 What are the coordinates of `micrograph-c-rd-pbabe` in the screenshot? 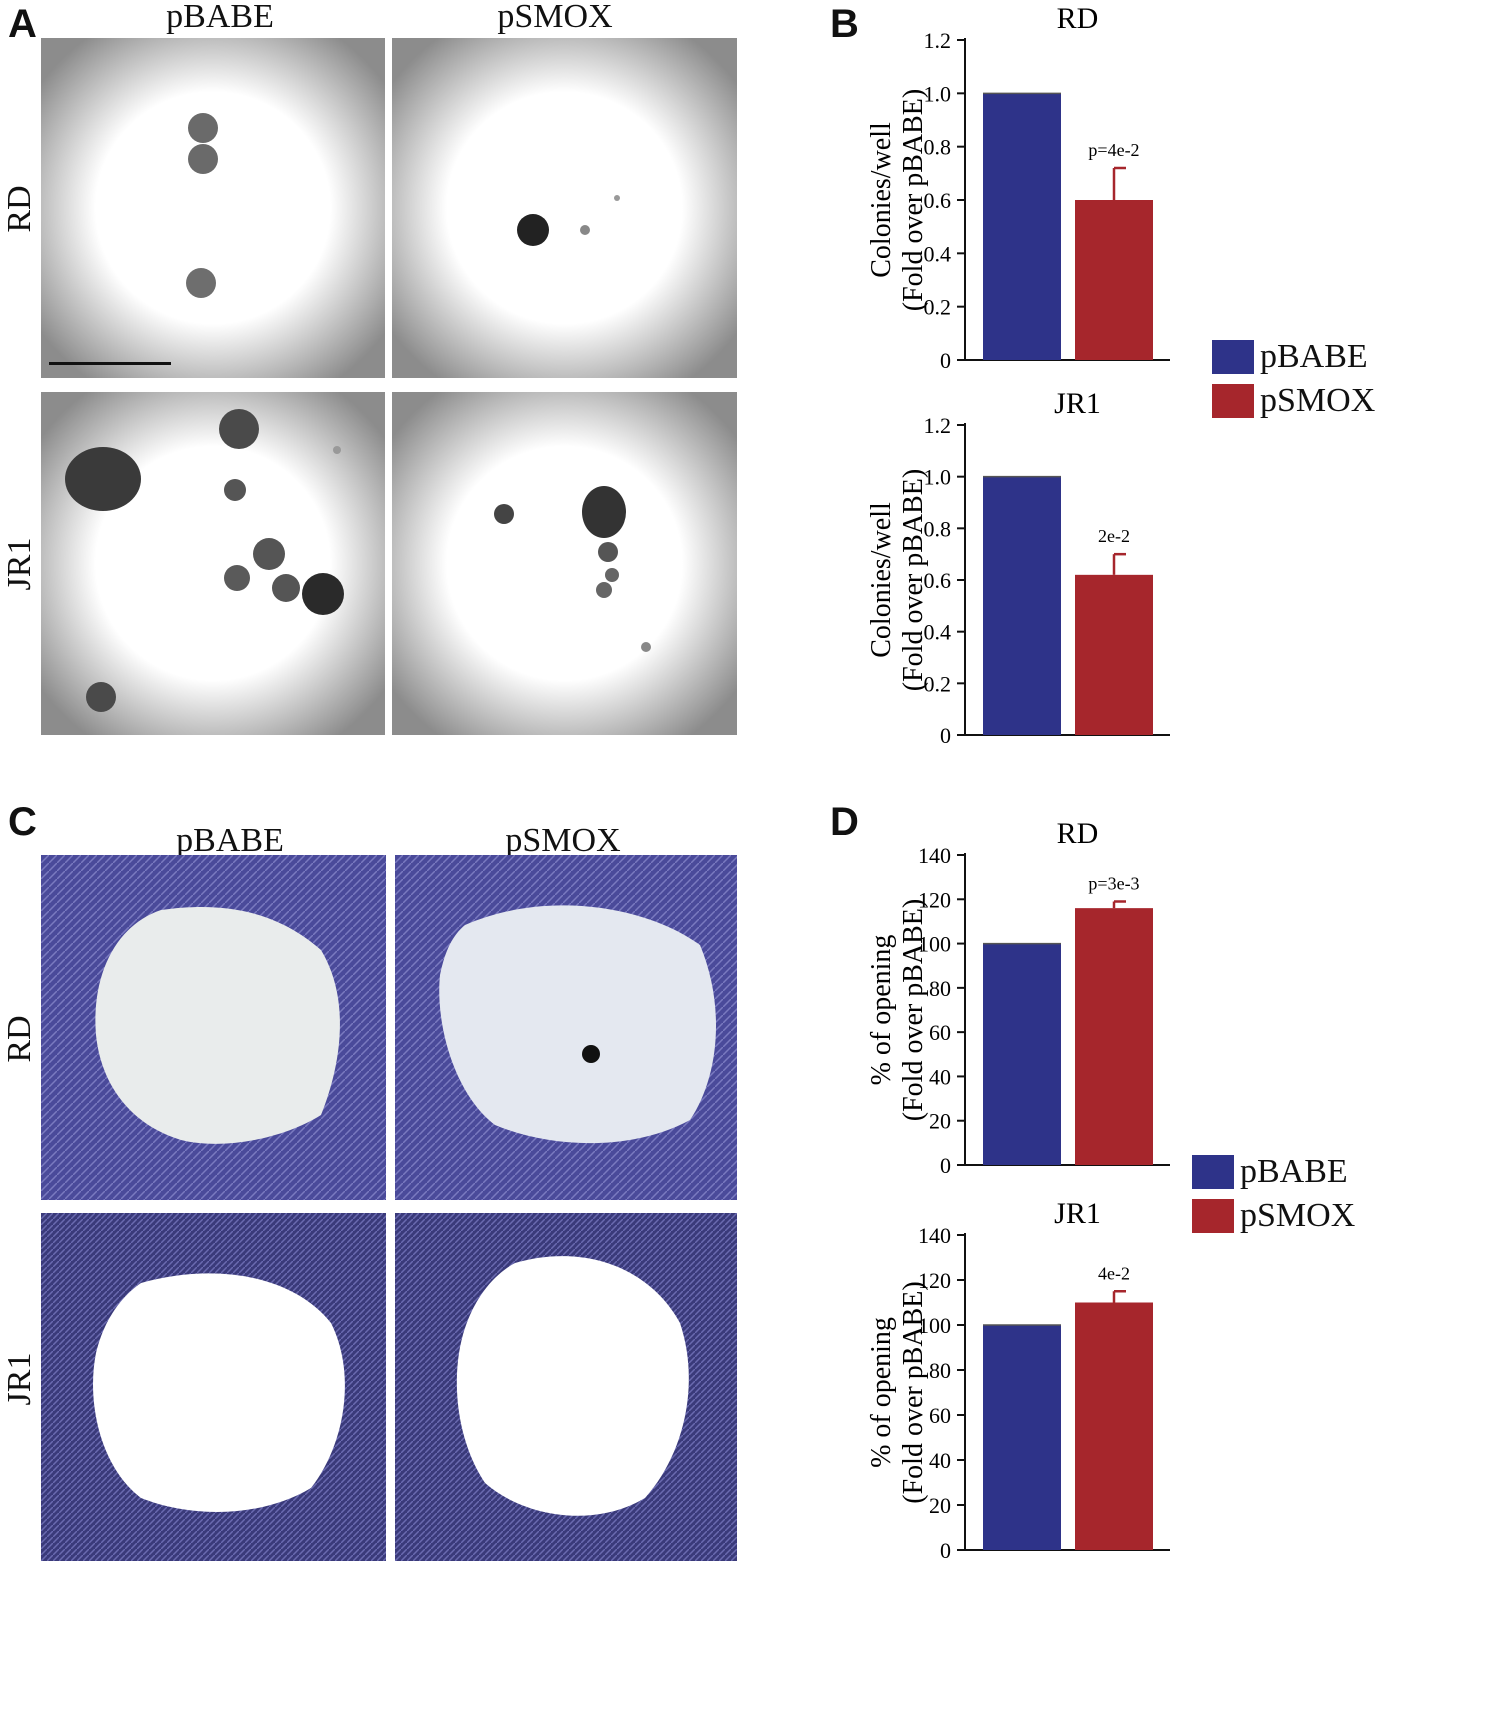 It's located at (213, 1027).